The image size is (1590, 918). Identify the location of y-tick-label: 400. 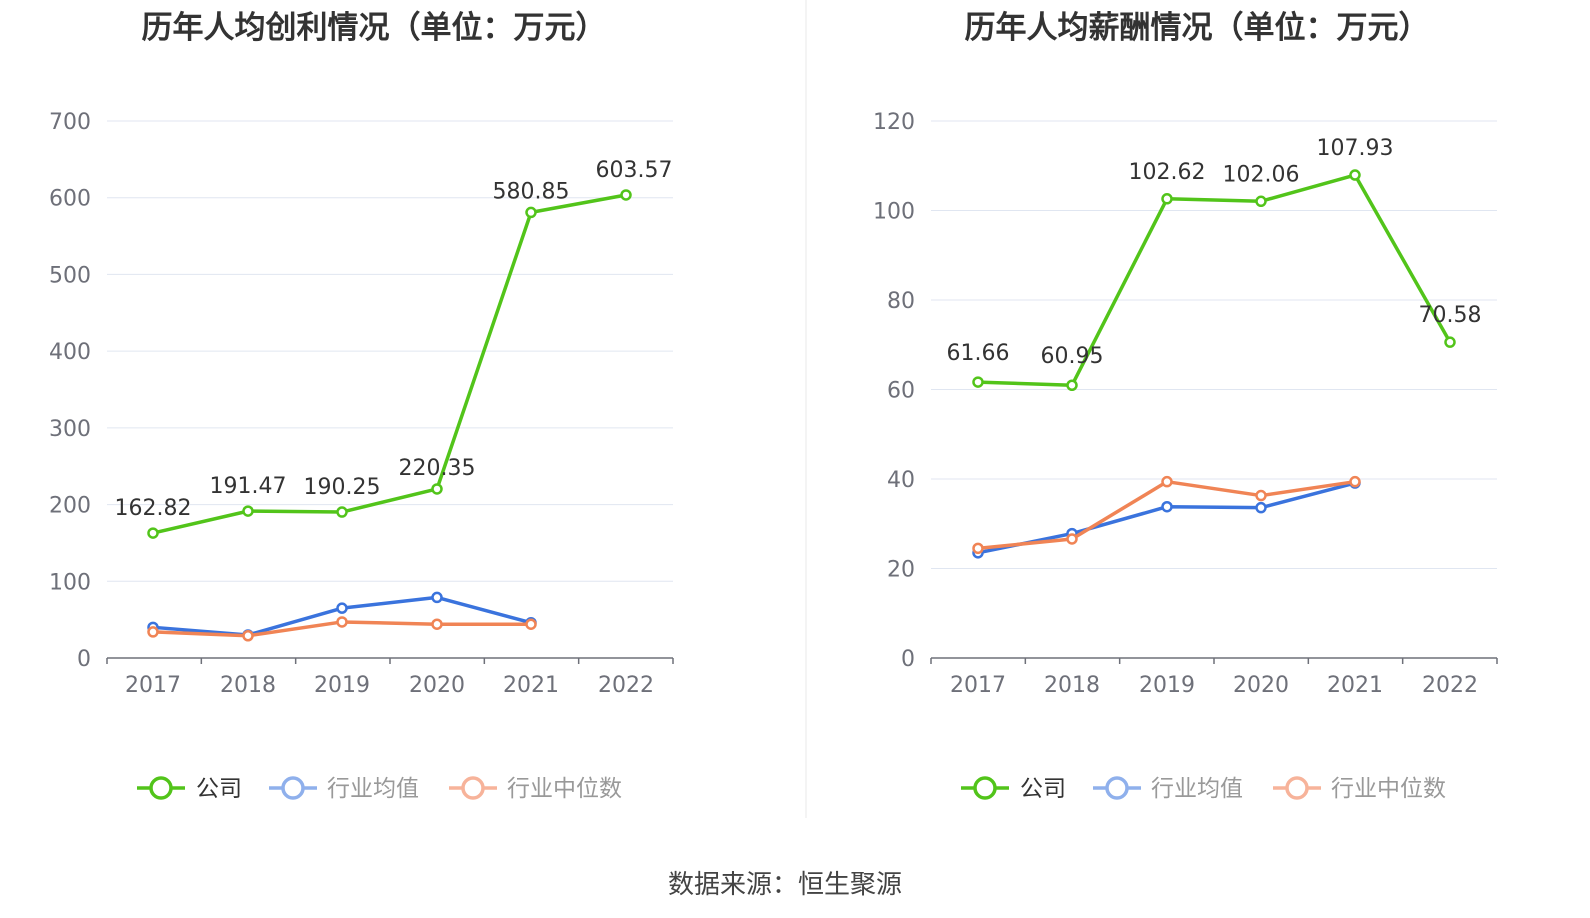
(70, 352).